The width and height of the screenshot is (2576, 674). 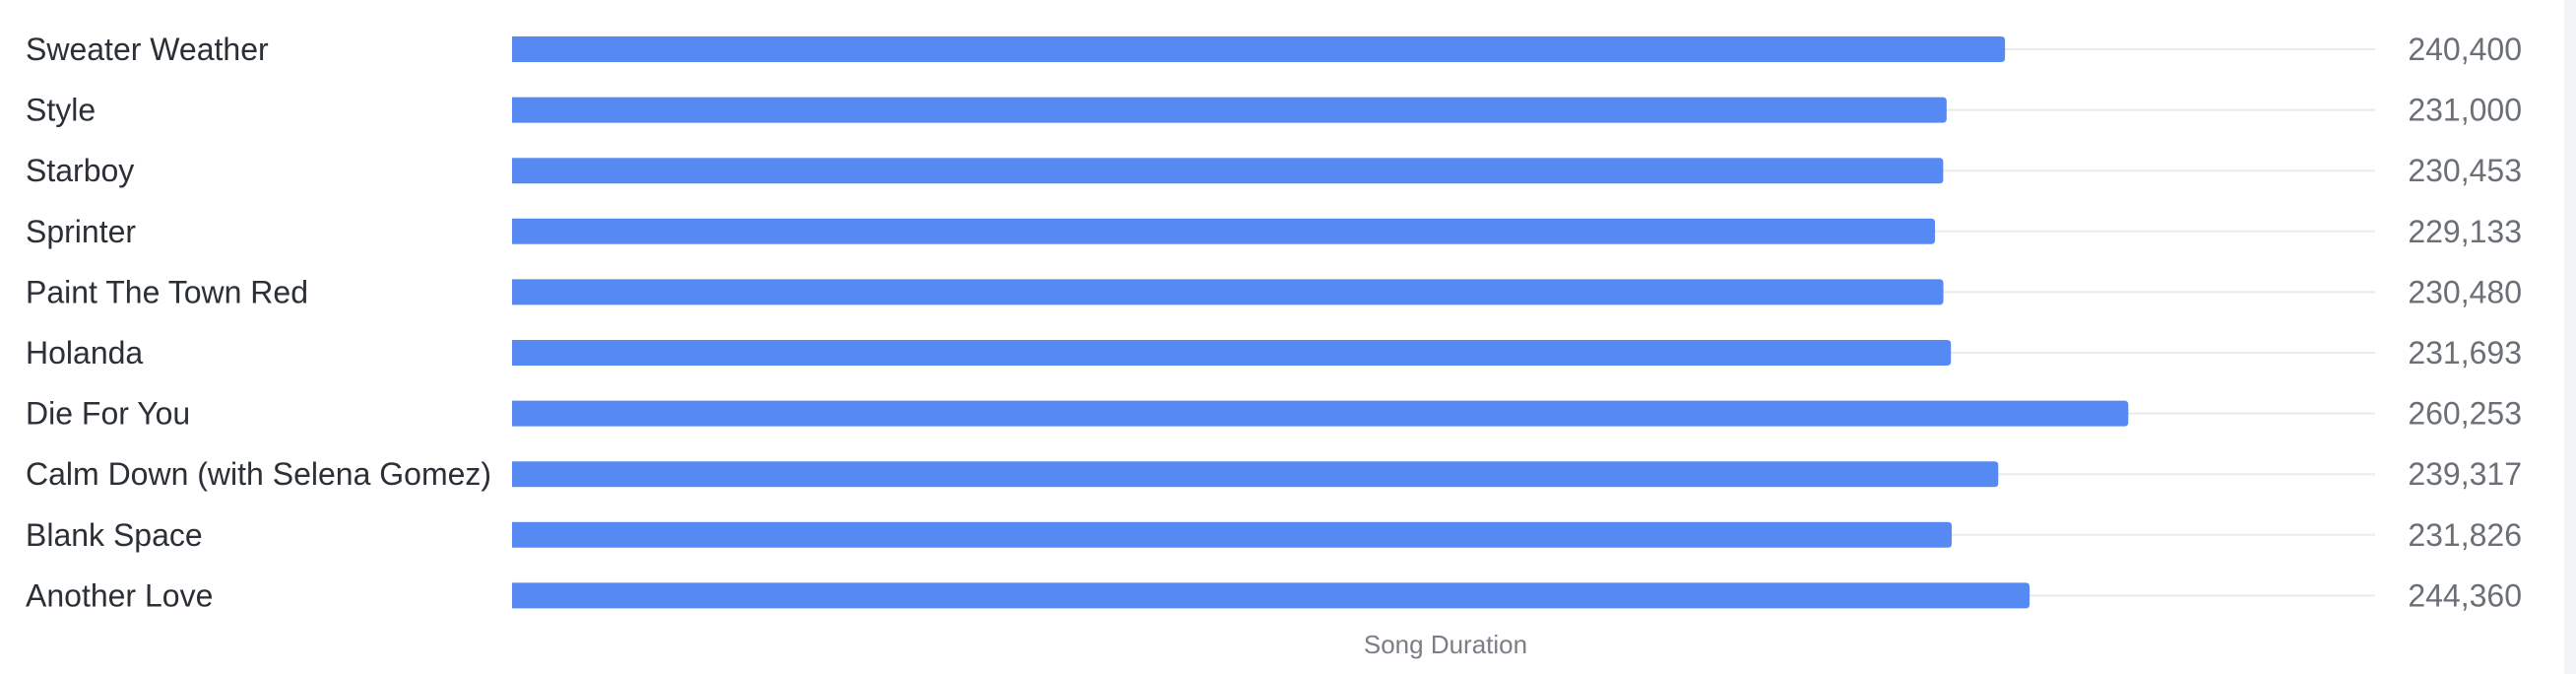 I want to click on value-label: 231,826, so click(x=2465, y=535).